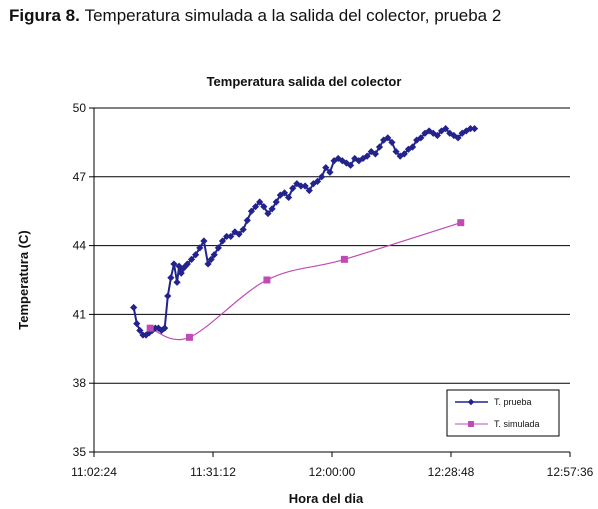 This screenshot has height=509, width=598. I want to click on x-axis-label: Hora del dia, so click(326, 498).